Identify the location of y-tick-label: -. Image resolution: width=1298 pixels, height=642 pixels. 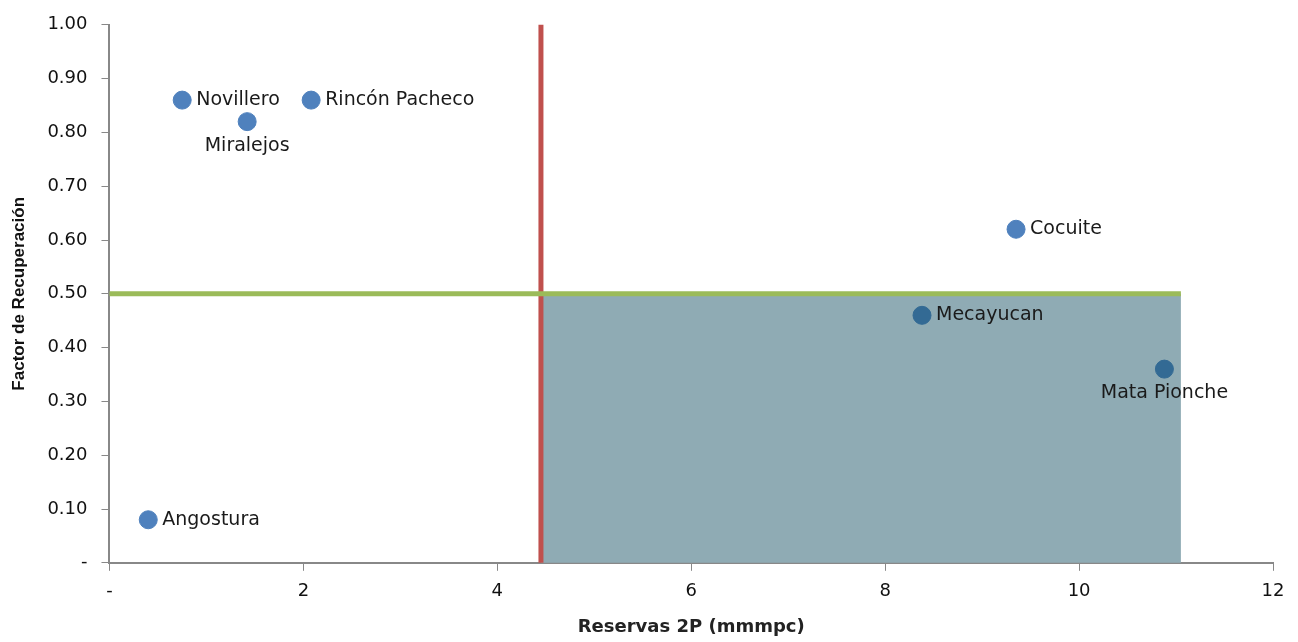
(84, 561).